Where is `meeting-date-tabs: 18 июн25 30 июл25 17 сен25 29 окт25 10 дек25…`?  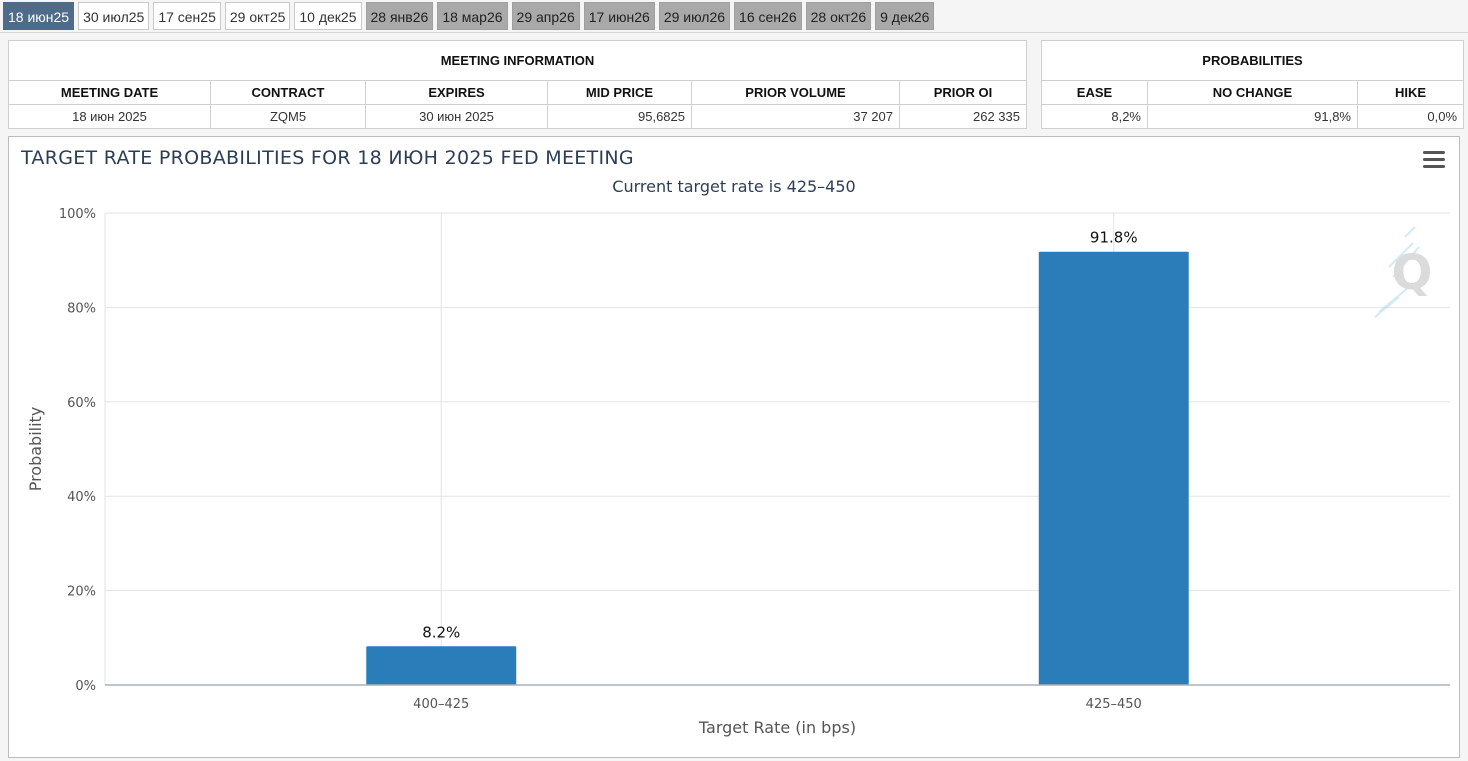
meeting-date-tabs: 18 июн25 30 июл25 17 сен25 29 окт25 10 дек25… is located at coordinates (469, 17).